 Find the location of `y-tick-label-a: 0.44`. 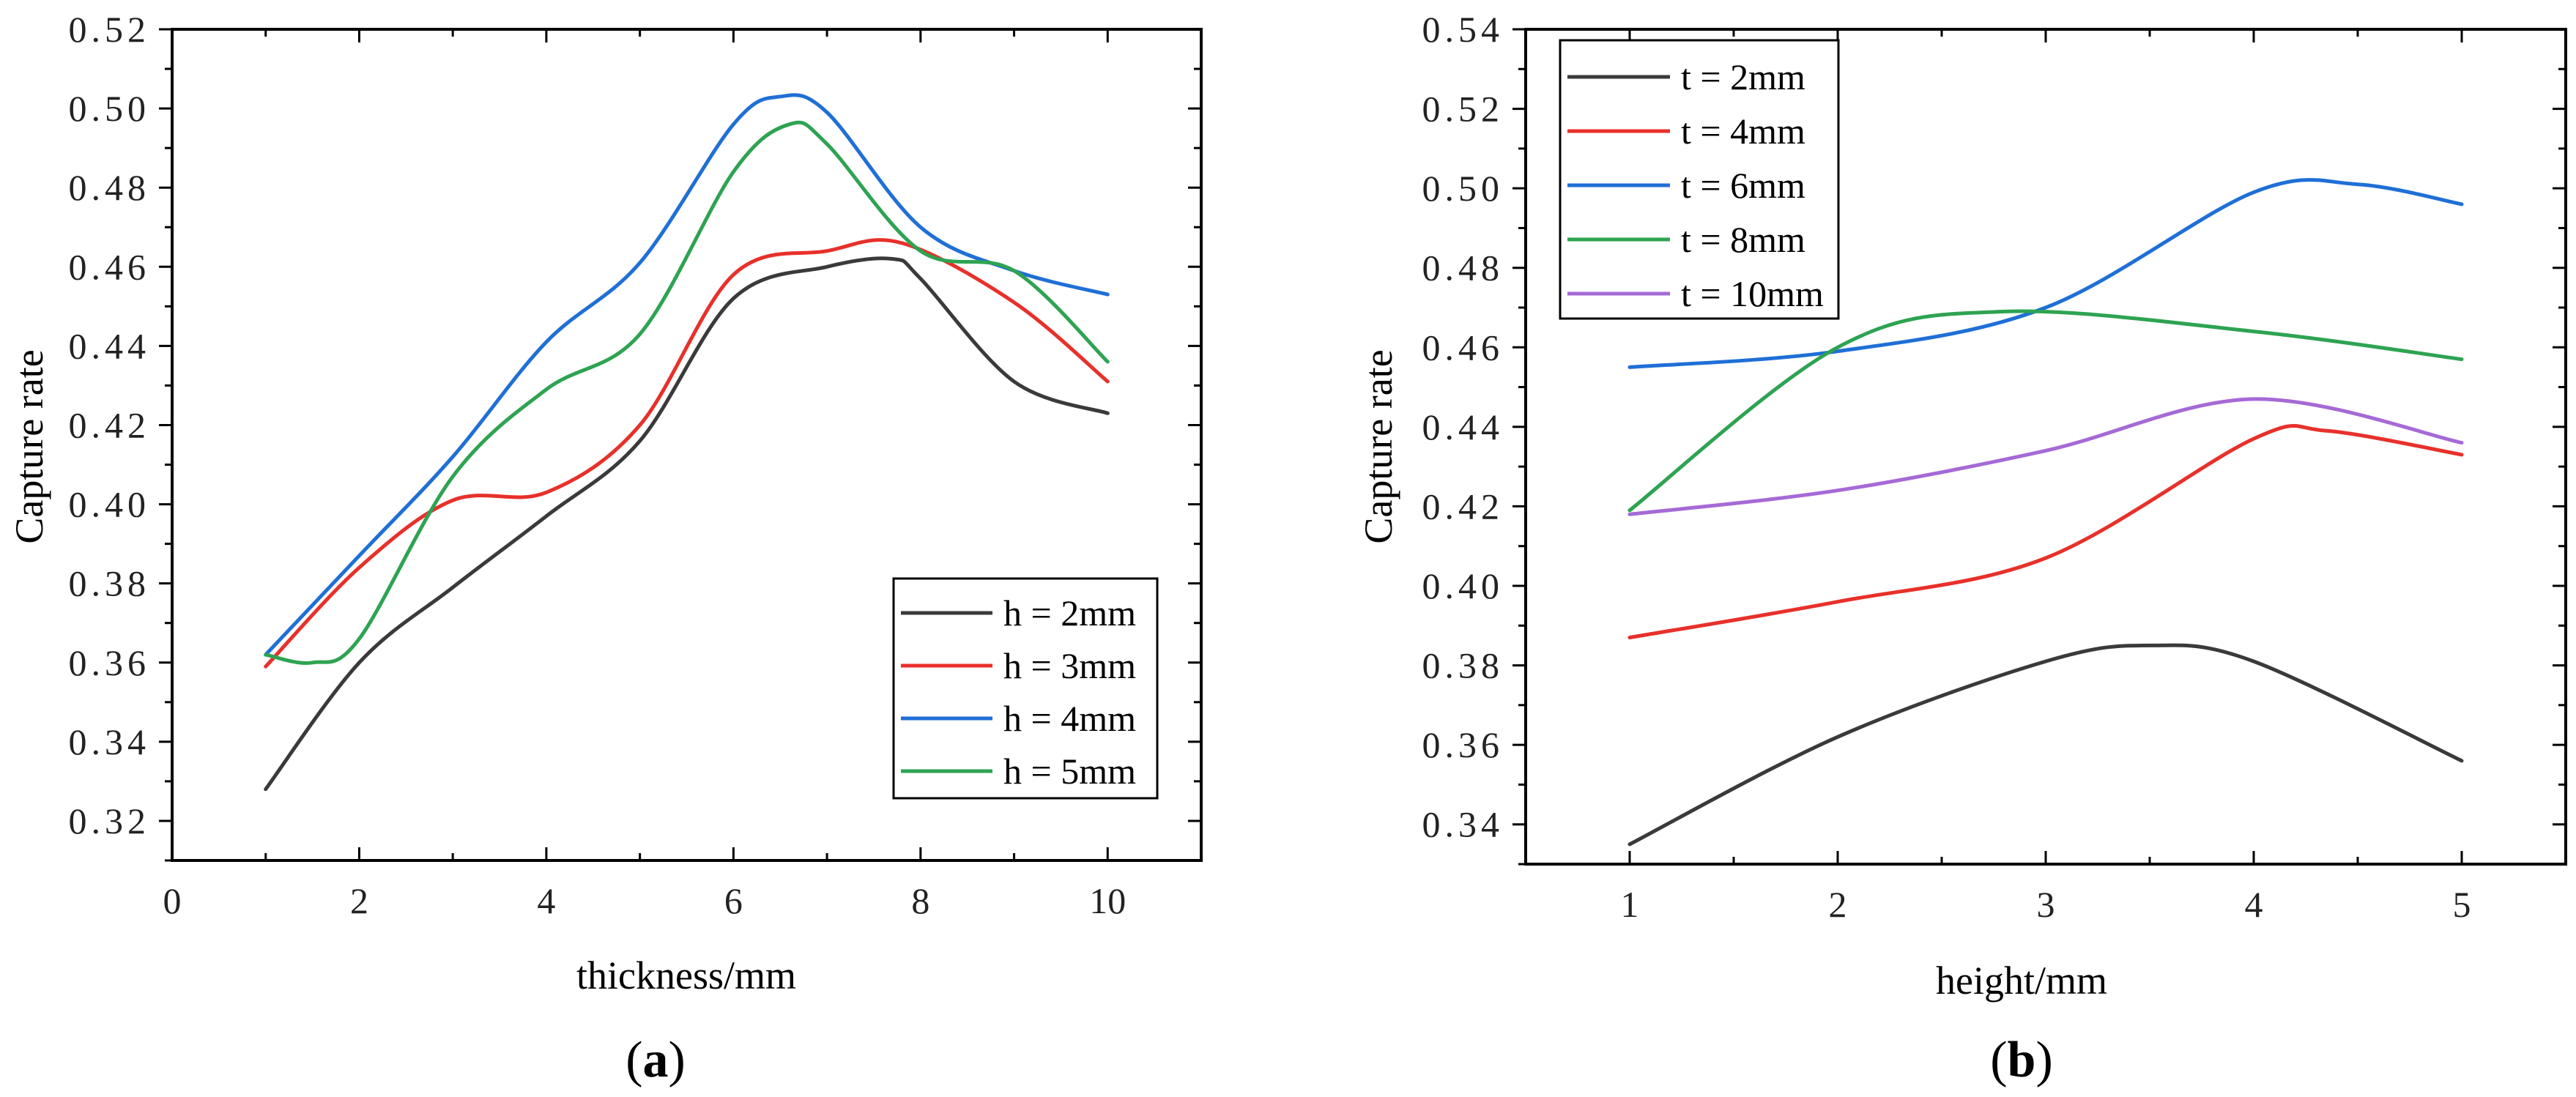

y-tick-label-a: 0.44 is located at coordinates (110, 345).